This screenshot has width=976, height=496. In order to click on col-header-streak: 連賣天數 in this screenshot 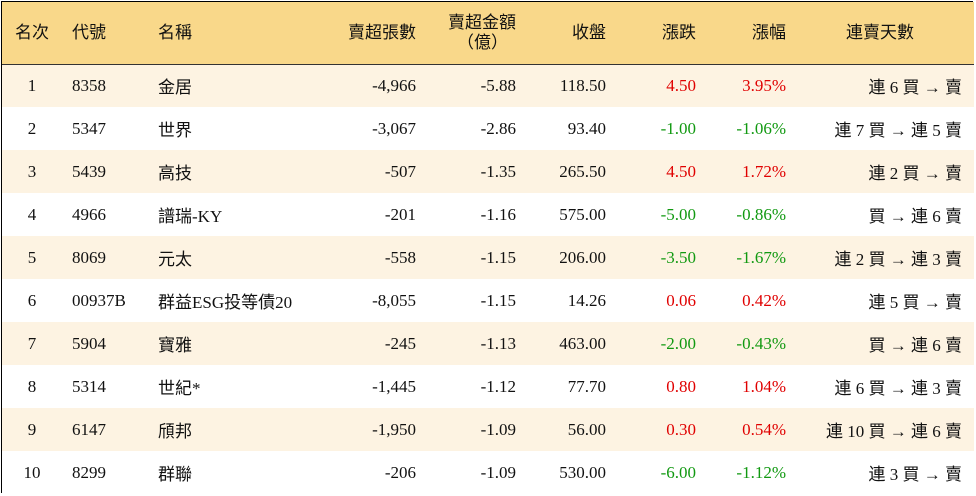, I will do `click(880, 32)`.